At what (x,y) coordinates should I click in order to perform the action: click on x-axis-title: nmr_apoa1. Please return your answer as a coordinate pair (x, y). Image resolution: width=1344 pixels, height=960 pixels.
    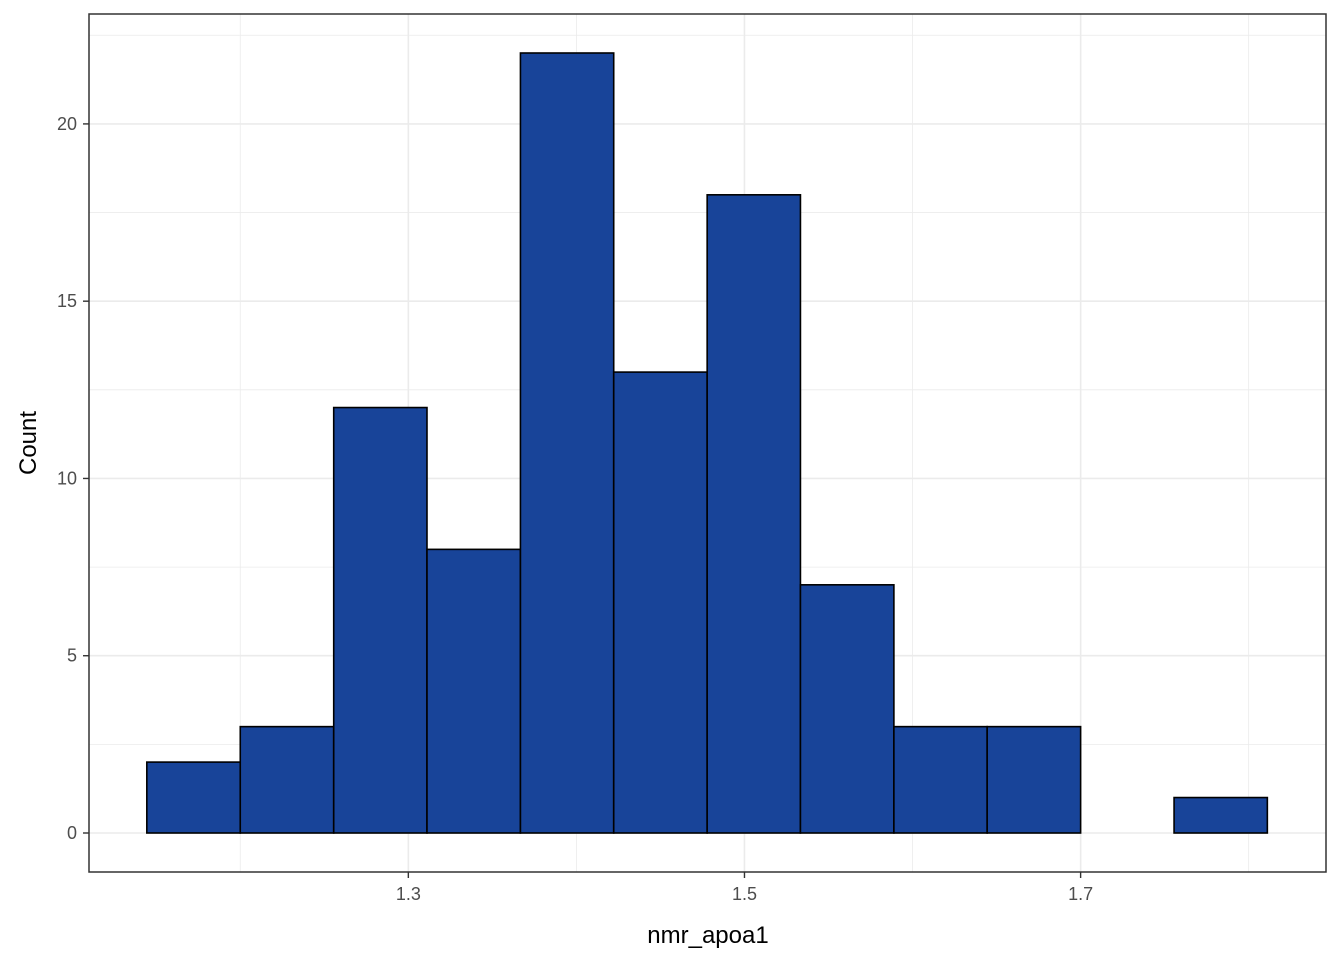
    Looking at the image, I should click on (707, 935).